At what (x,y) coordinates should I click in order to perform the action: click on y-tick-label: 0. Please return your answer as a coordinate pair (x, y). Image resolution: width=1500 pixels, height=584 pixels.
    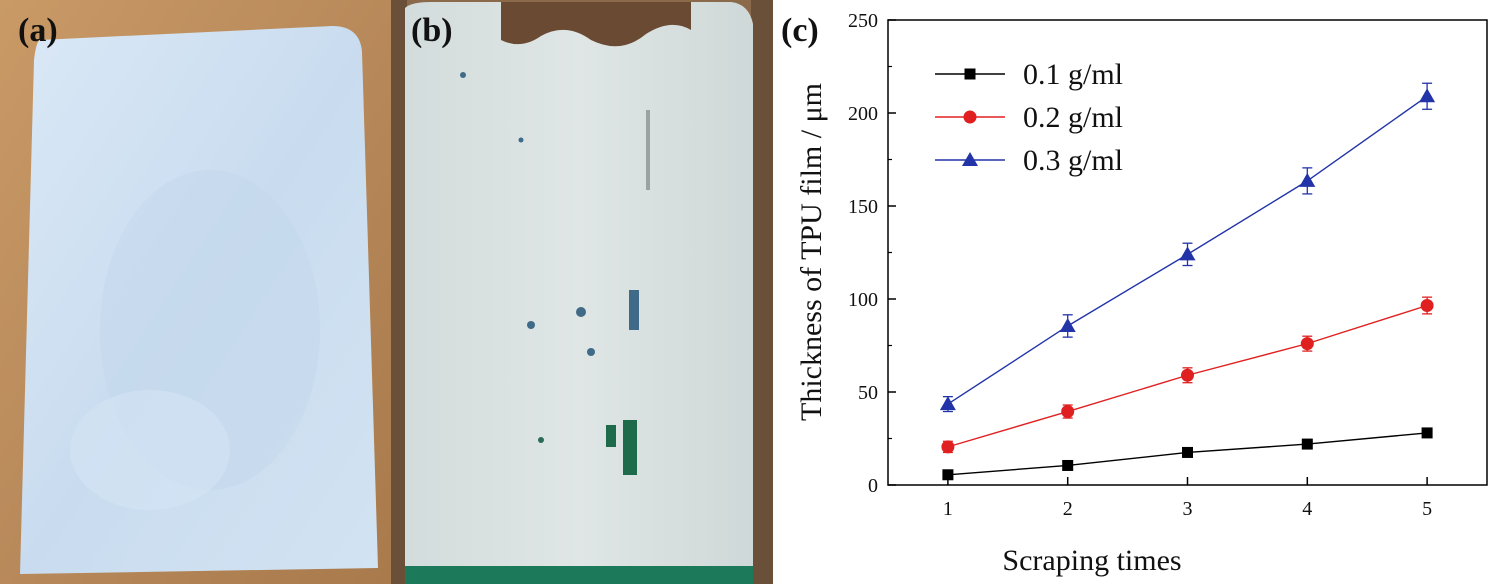
    Looking at the image, I should click on (873, 486).